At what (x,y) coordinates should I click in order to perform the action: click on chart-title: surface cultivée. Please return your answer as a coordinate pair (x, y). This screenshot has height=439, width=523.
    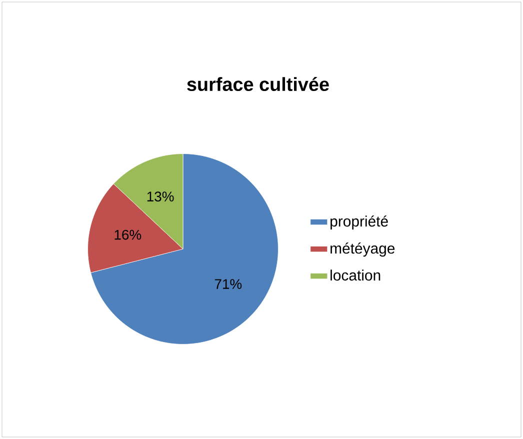
    Looking at the image, I should click on (258, 84).